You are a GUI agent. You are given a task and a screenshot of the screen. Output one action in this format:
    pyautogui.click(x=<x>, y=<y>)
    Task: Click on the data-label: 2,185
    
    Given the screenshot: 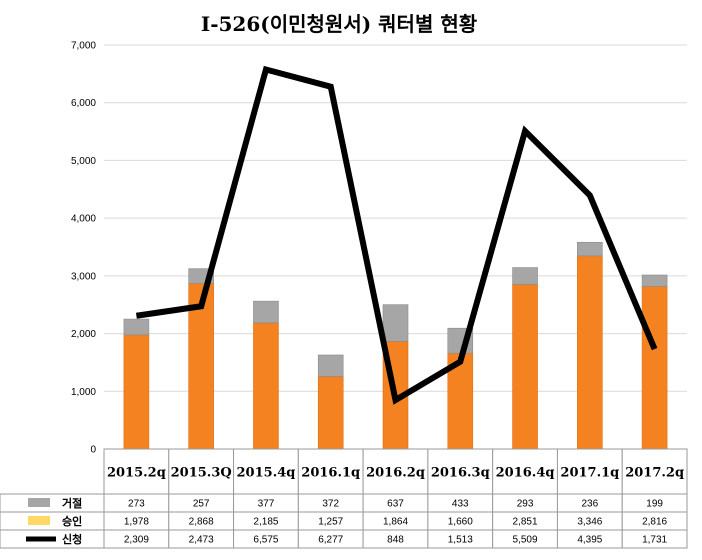 What is the action you would take?
    pyautogui.click(x=265, y=522)
    